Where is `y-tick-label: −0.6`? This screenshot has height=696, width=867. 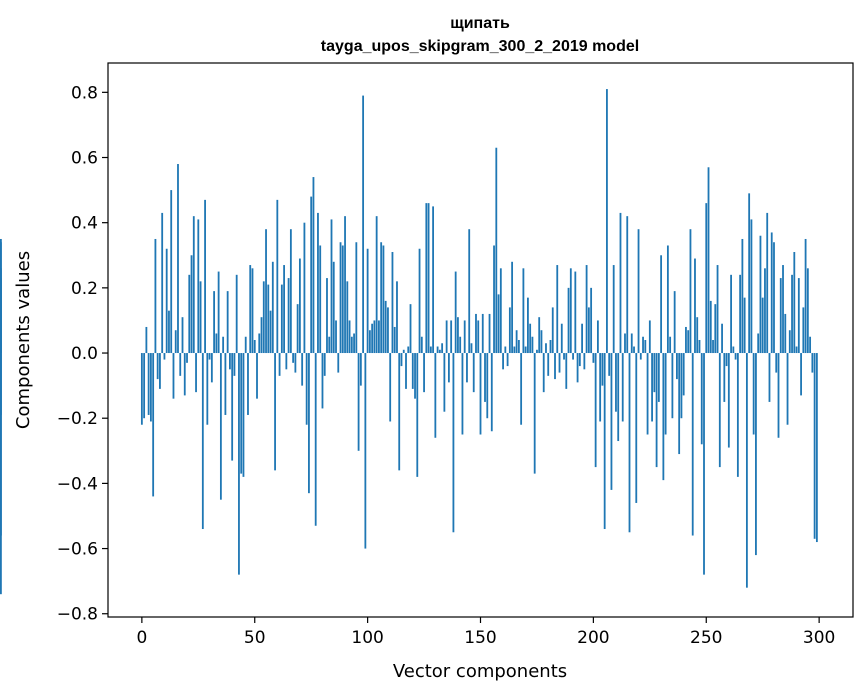 y-tick-label: −0.6 is located at coordinates (77, 550).